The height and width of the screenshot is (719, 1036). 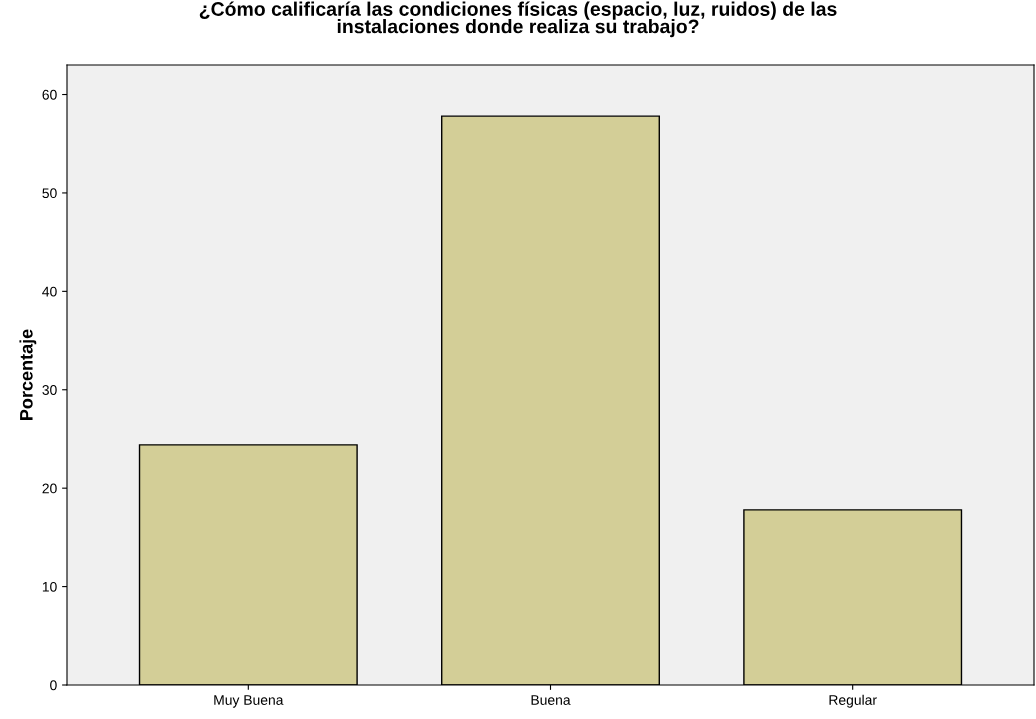 I want to click on x-tick-label: Muy Buena, so click(x=249, y=701).